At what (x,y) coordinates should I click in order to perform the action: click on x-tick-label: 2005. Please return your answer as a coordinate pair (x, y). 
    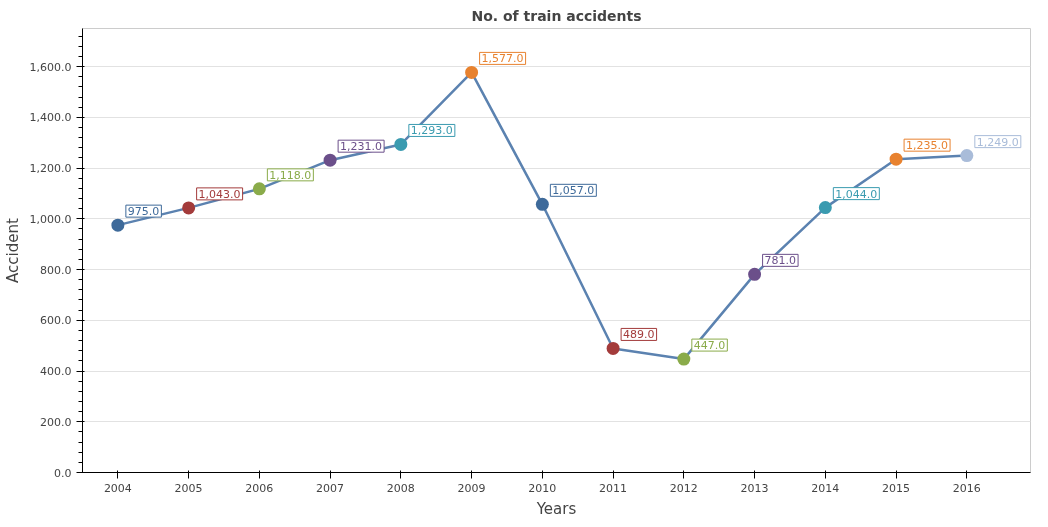
    Looking at the image, I should click on (188, 488).